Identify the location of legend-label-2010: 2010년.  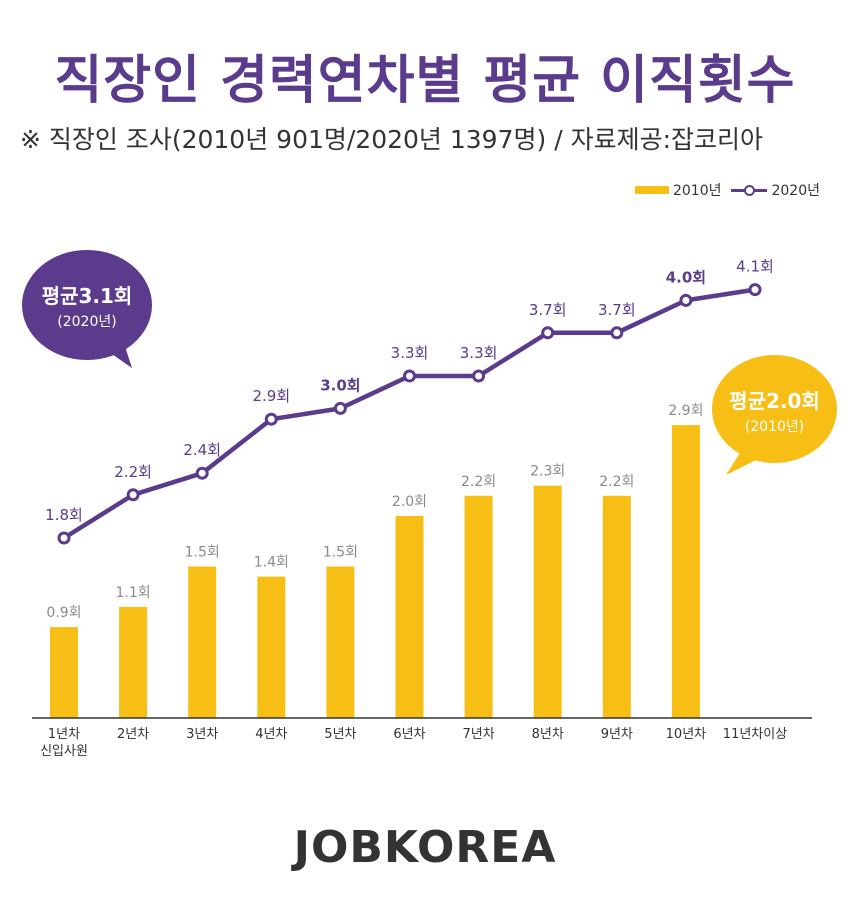
(697, 191).